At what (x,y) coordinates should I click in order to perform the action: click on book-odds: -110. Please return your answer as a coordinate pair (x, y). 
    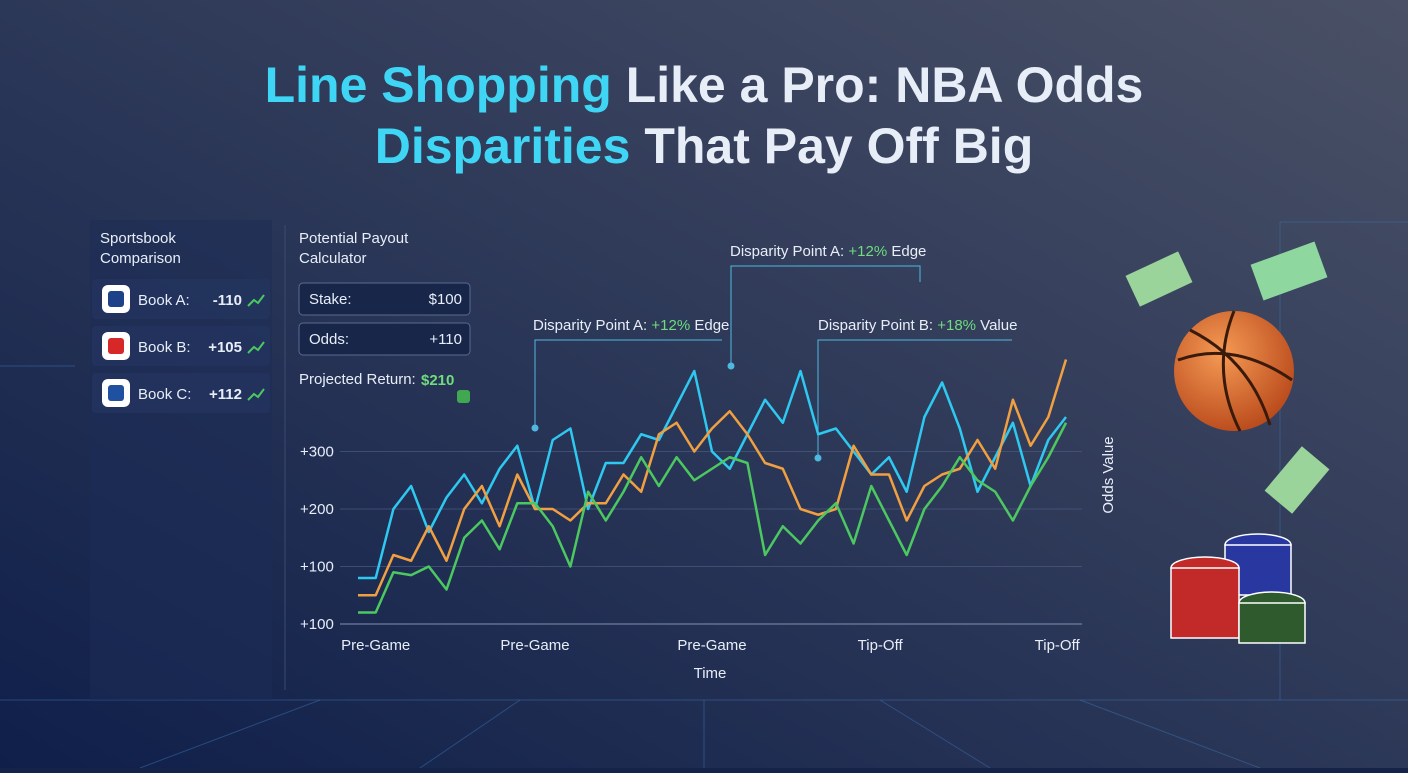
    Looking at the image, I should click on (227, 300).